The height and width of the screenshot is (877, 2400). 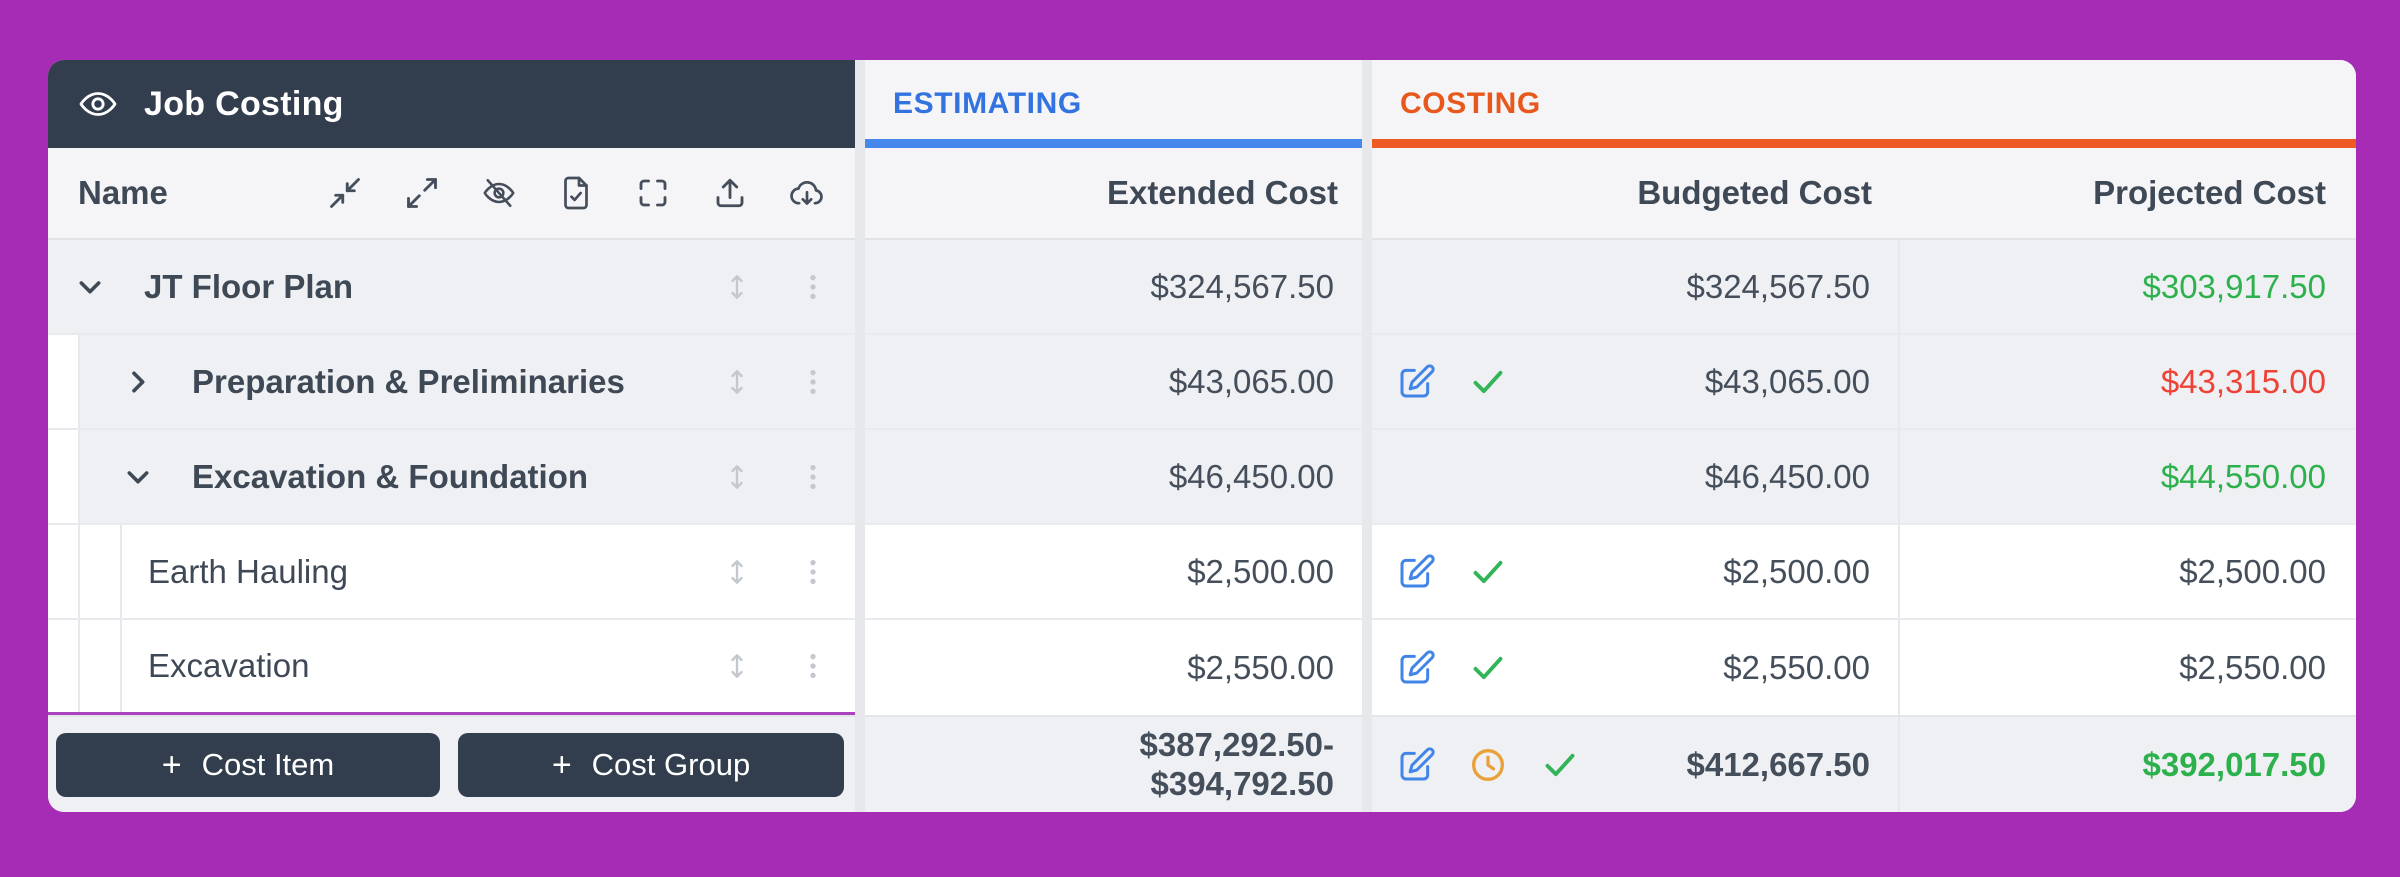 I want to click on add-cost-group-button: + Cost Group, so click(x=651, y=764).